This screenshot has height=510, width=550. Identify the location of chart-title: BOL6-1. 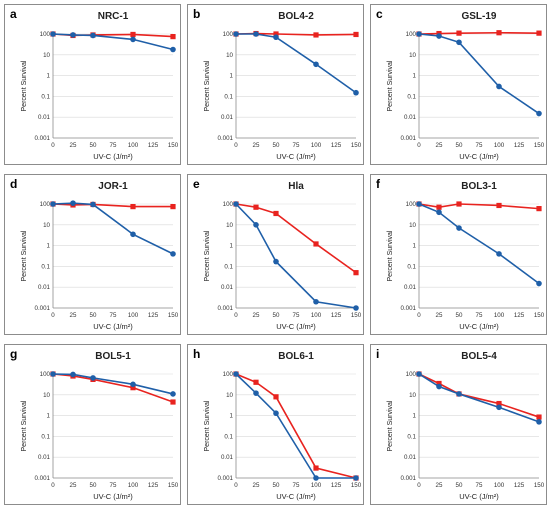
(296, 356).